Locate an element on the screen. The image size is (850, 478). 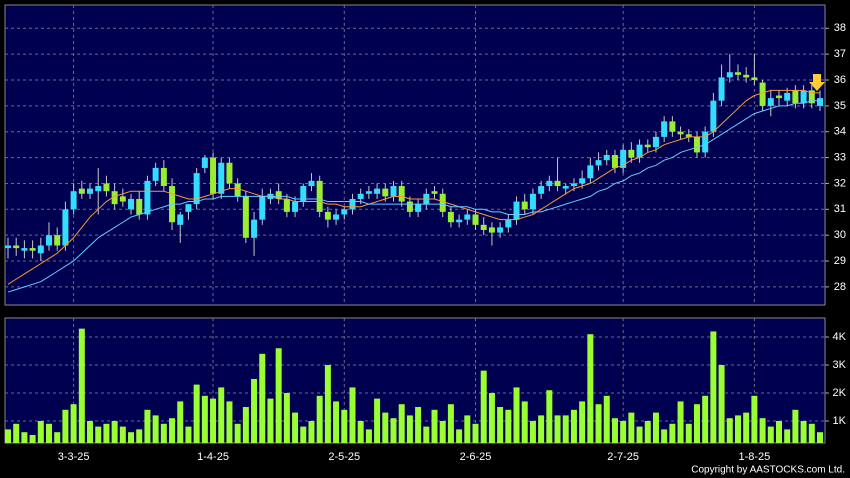
x-tick-label: 3-3-25 is located at coordinates (74, 457).